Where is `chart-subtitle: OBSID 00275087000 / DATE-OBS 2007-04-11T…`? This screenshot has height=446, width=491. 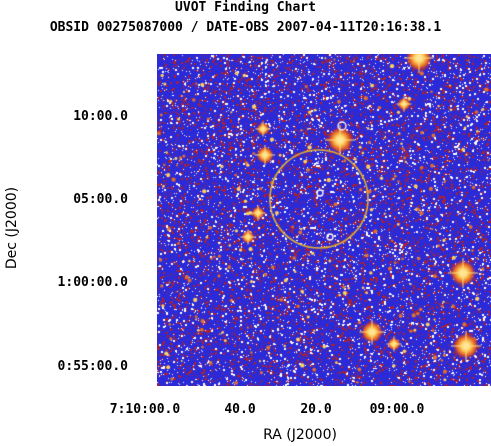 chart-subtitle: OBSID 00275087000 / DATE-OBS 2007-04-11T… is located at coordinates (245, 27).